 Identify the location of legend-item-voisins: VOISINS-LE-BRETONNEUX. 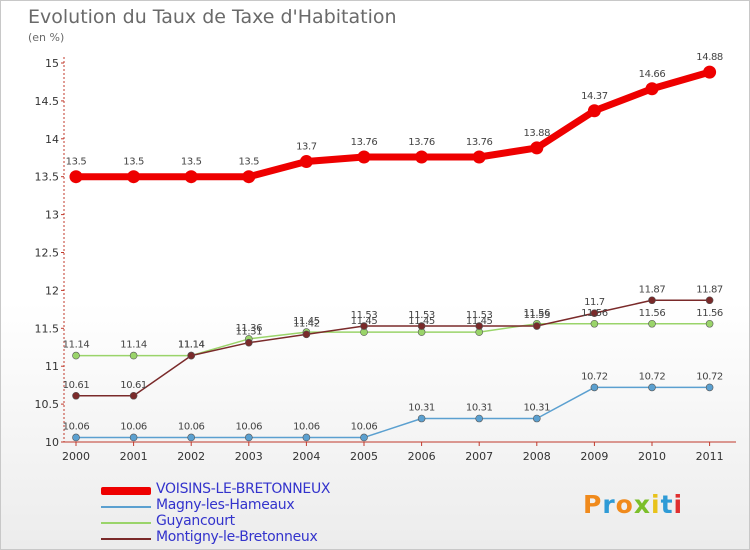
(251, 490).